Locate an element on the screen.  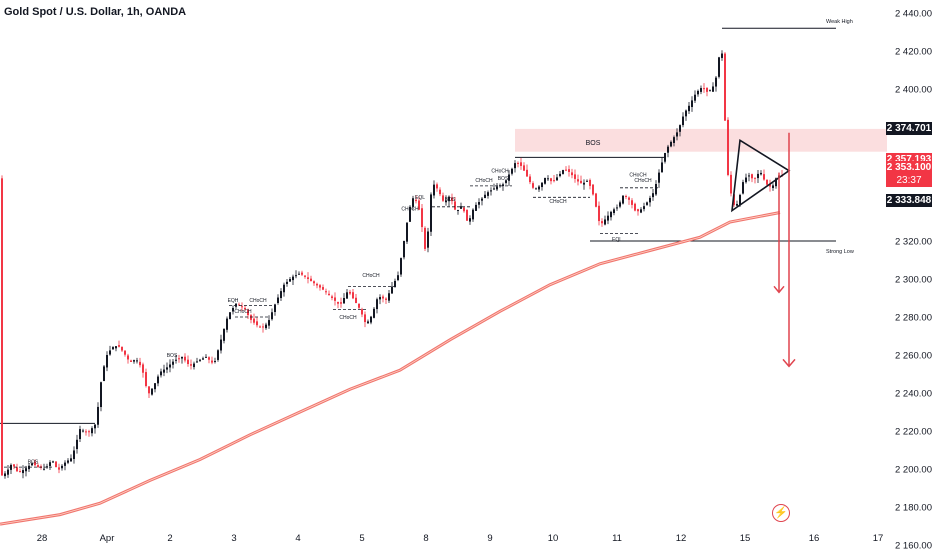
x-axis: 28 Apr 2 3 4 5 8 9 10 11 12 15 16 17 is located at coordinates (460, 538).